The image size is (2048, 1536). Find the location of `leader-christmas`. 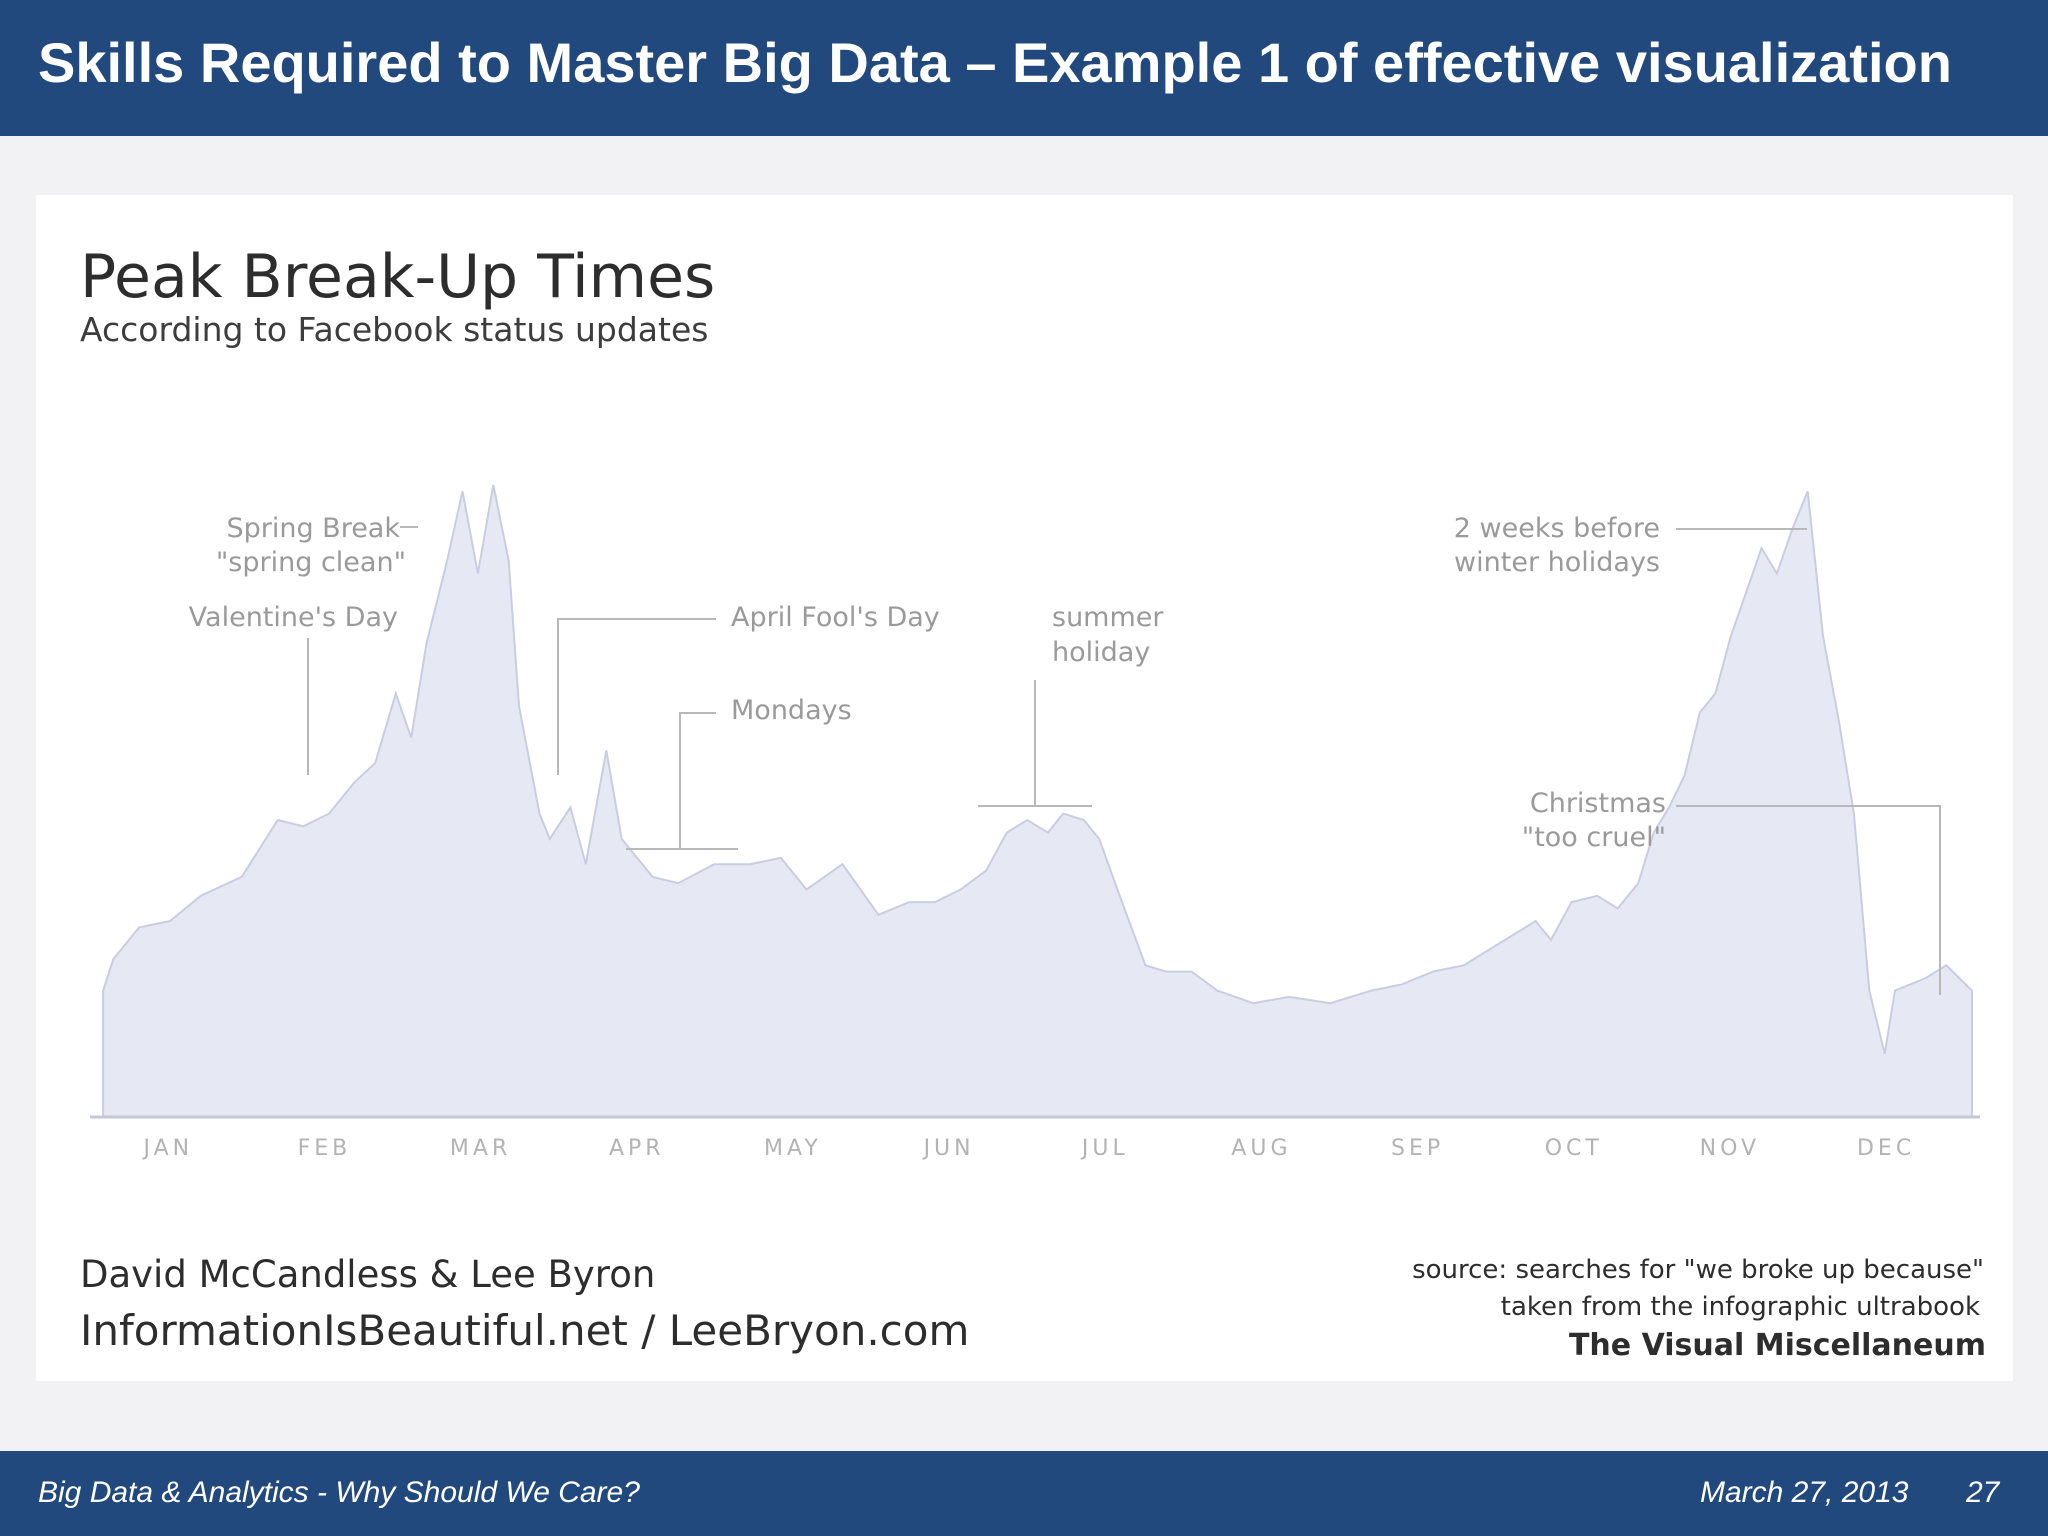

leader-christmas is located at coordinates (1808, 900).